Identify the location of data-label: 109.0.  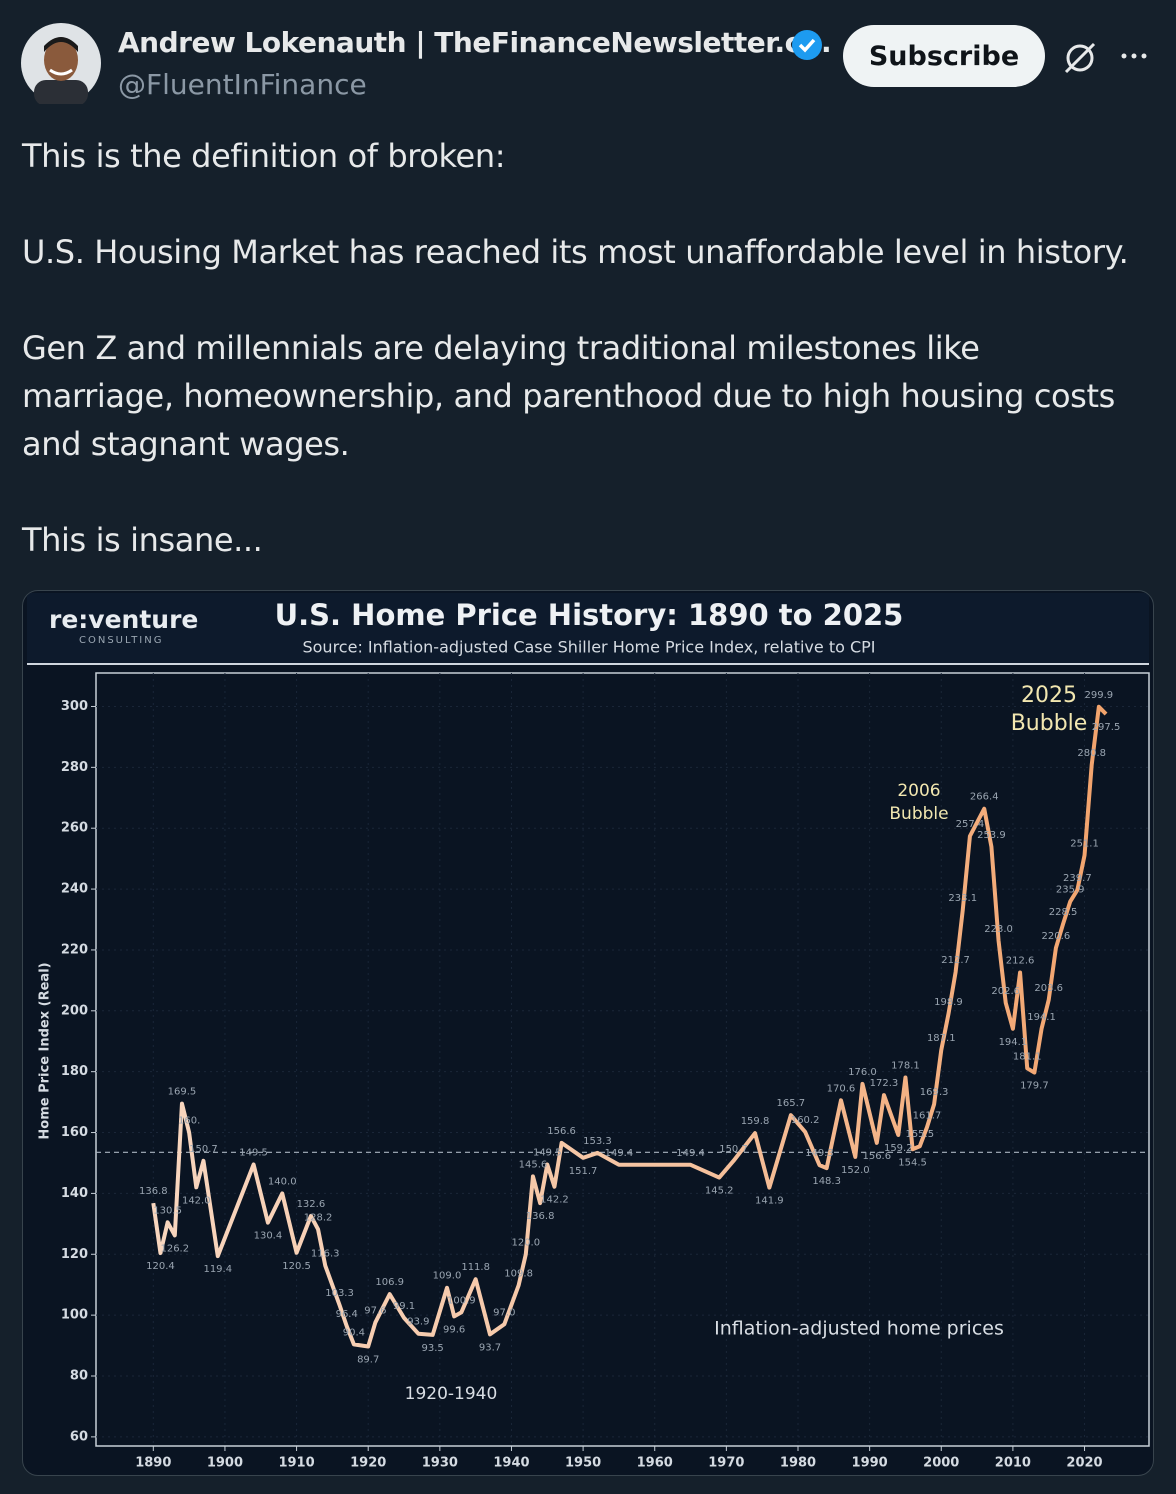
(447, 1276).